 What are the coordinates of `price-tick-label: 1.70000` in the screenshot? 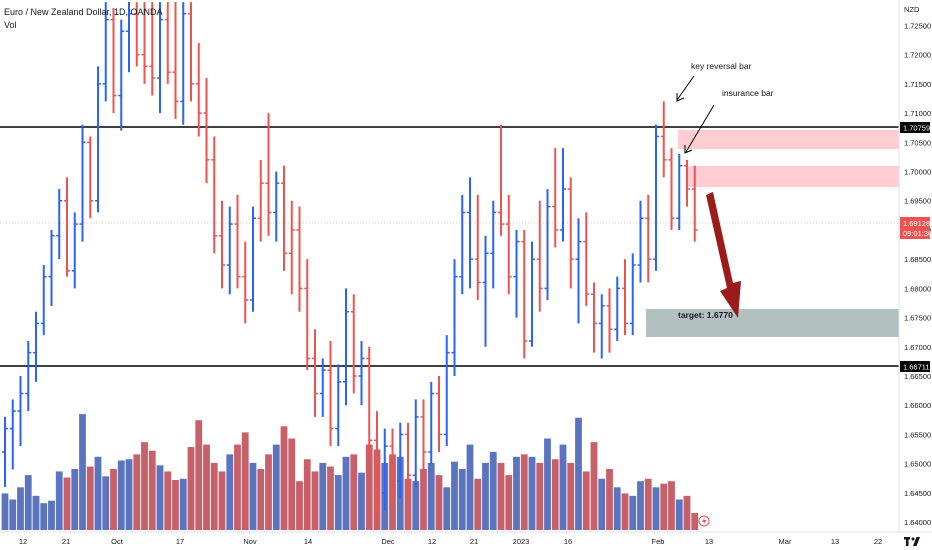 It's located at (917, 172).